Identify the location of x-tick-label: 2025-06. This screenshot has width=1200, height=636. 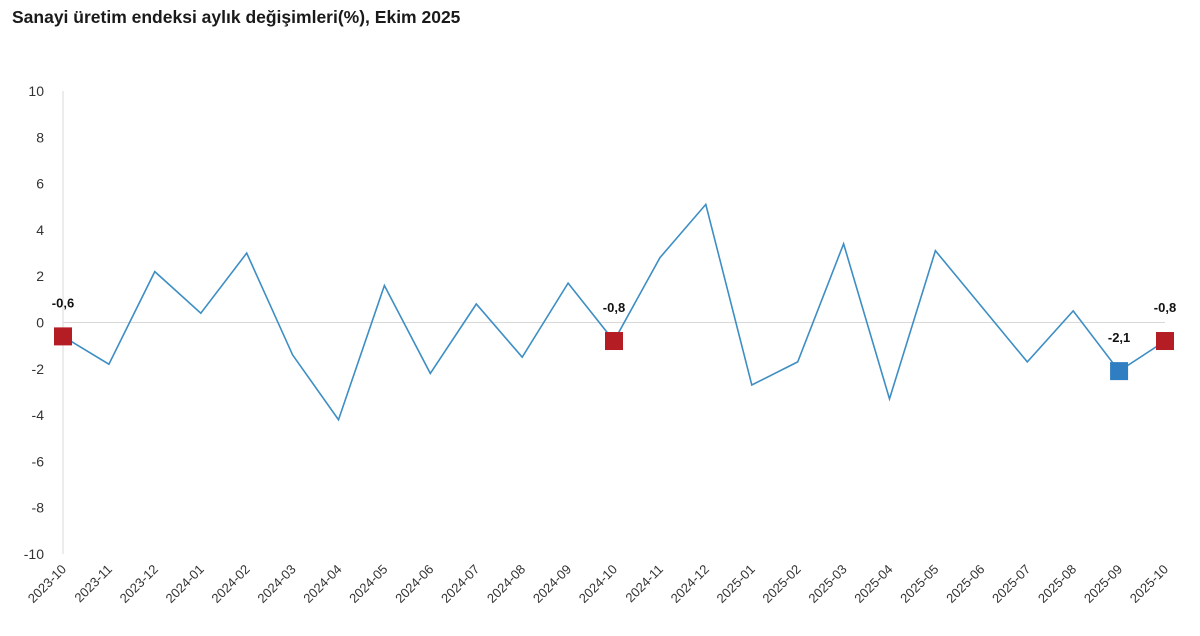
(965, 584).